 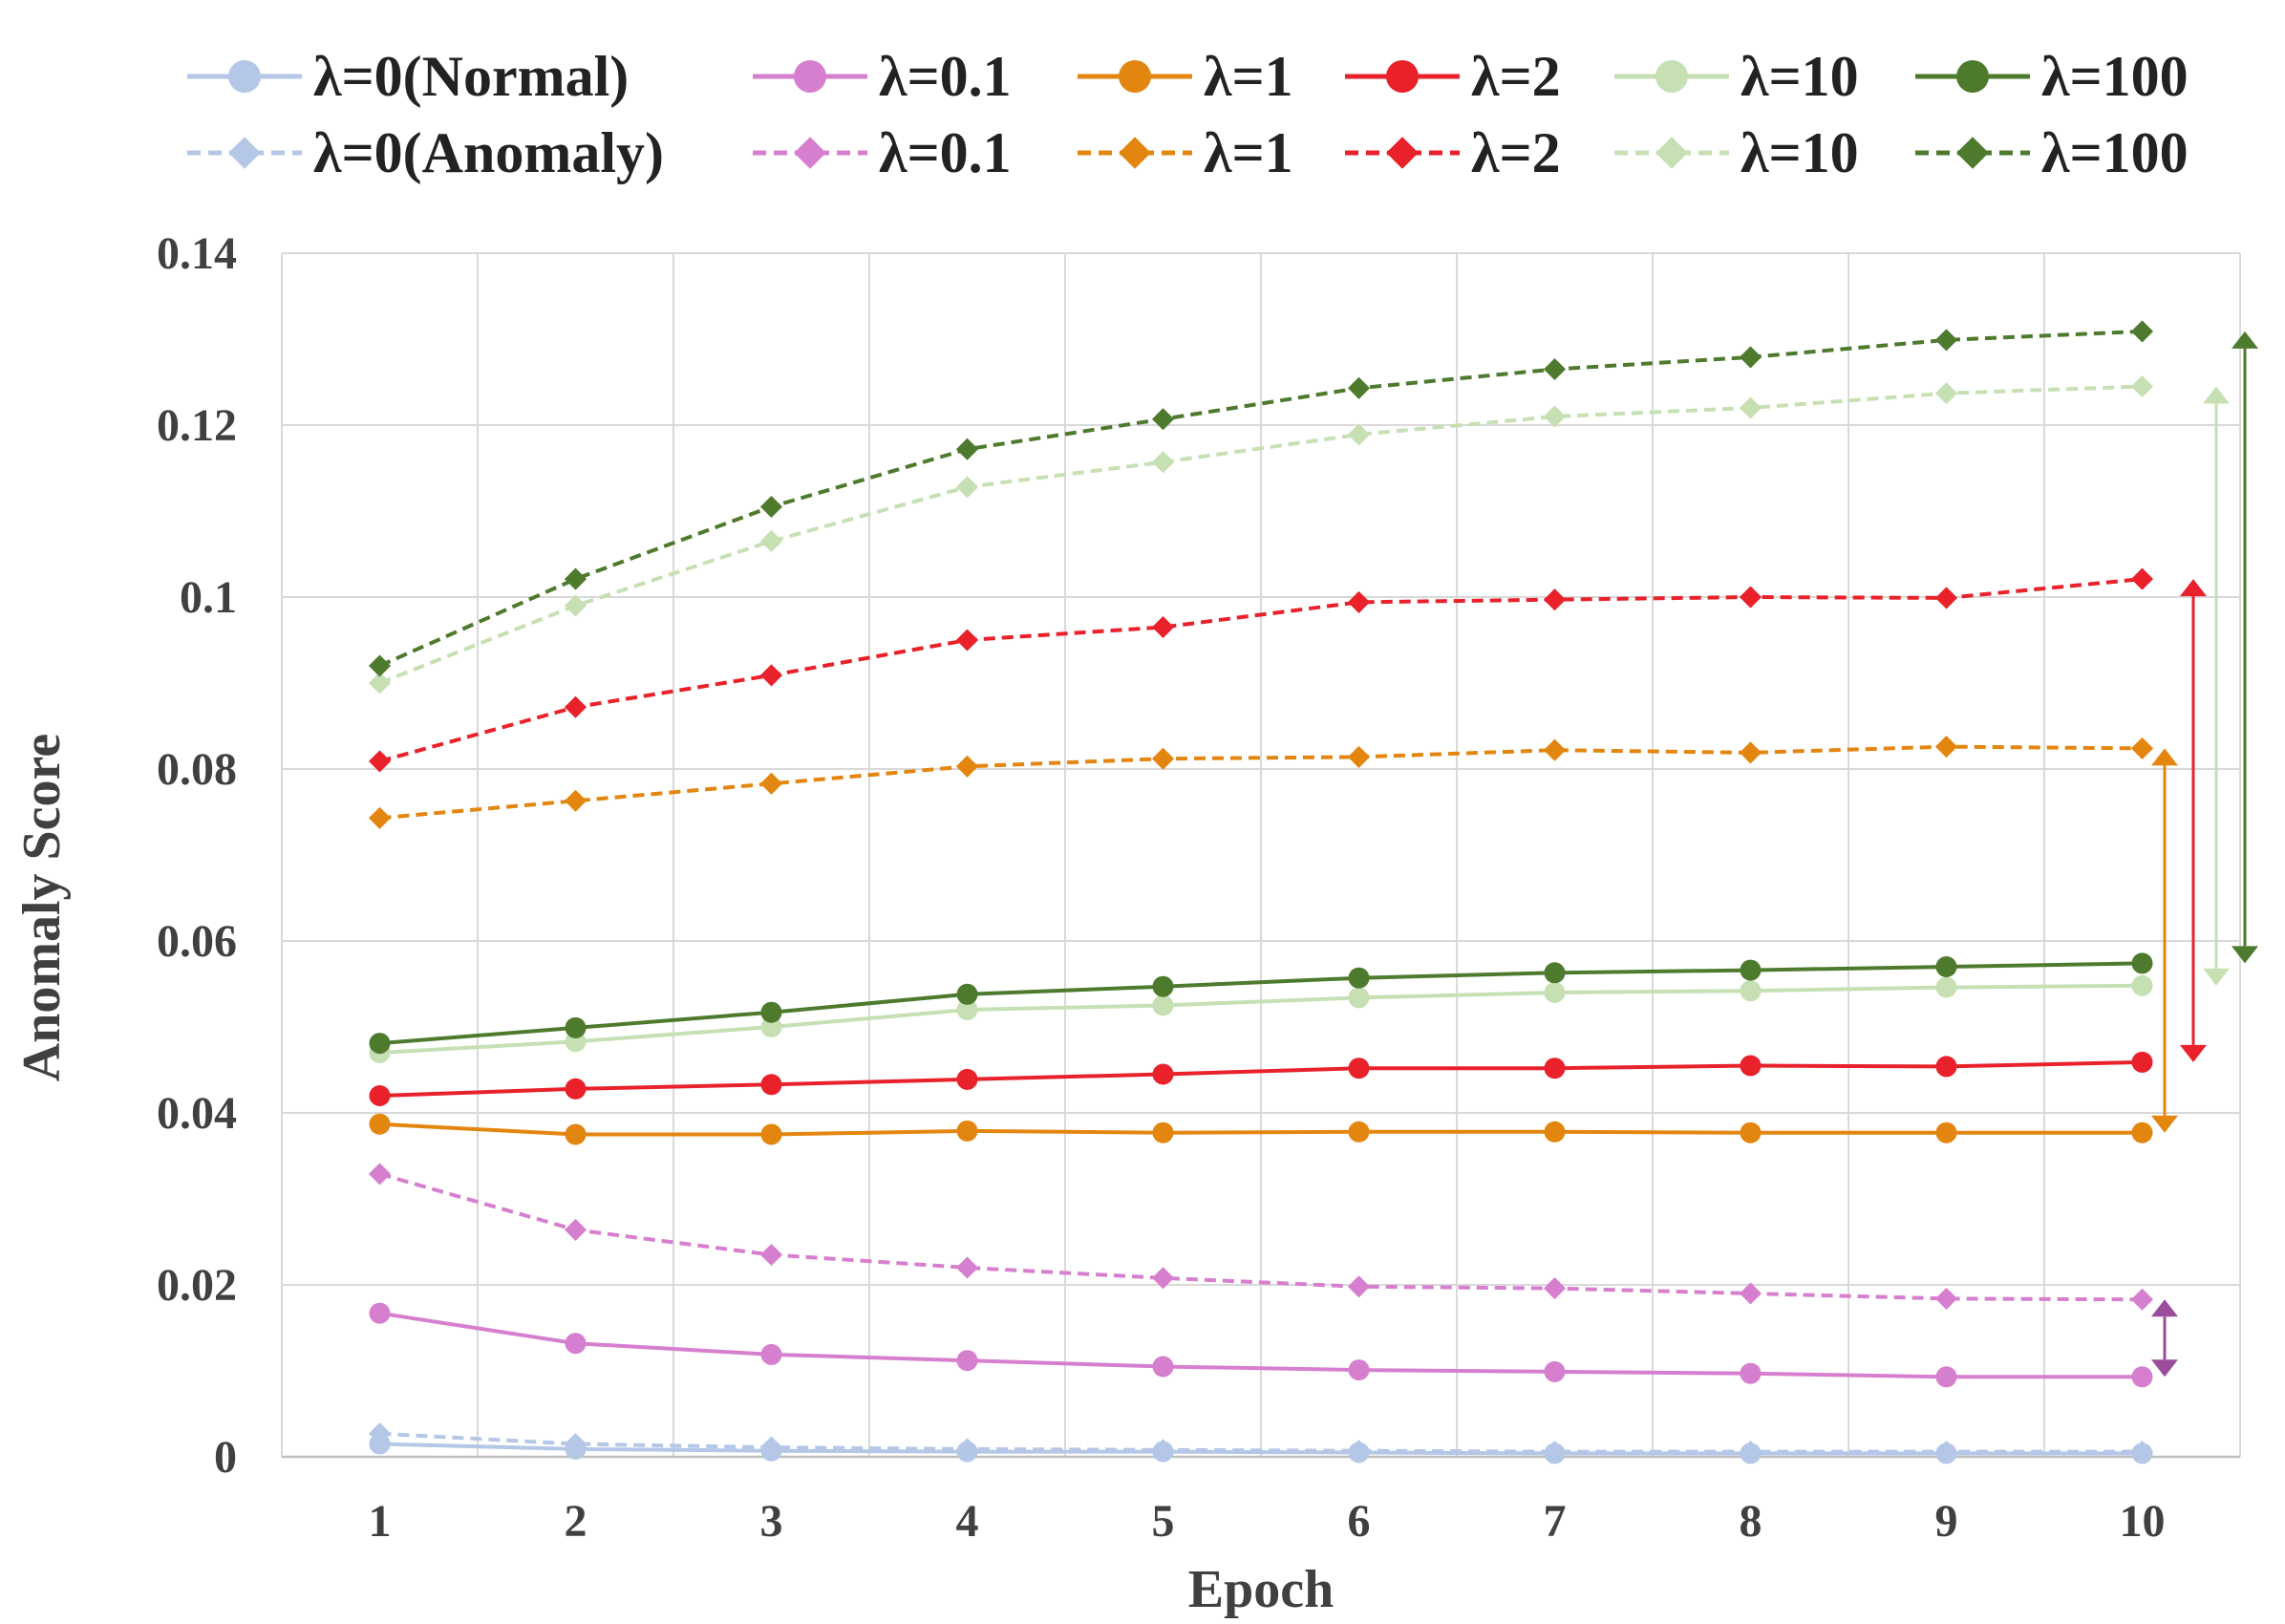 What do you see at coordinates (1516, 77) in the screenshot?
I see `legend-label: λ=2` at bounding box center [1516, 77].